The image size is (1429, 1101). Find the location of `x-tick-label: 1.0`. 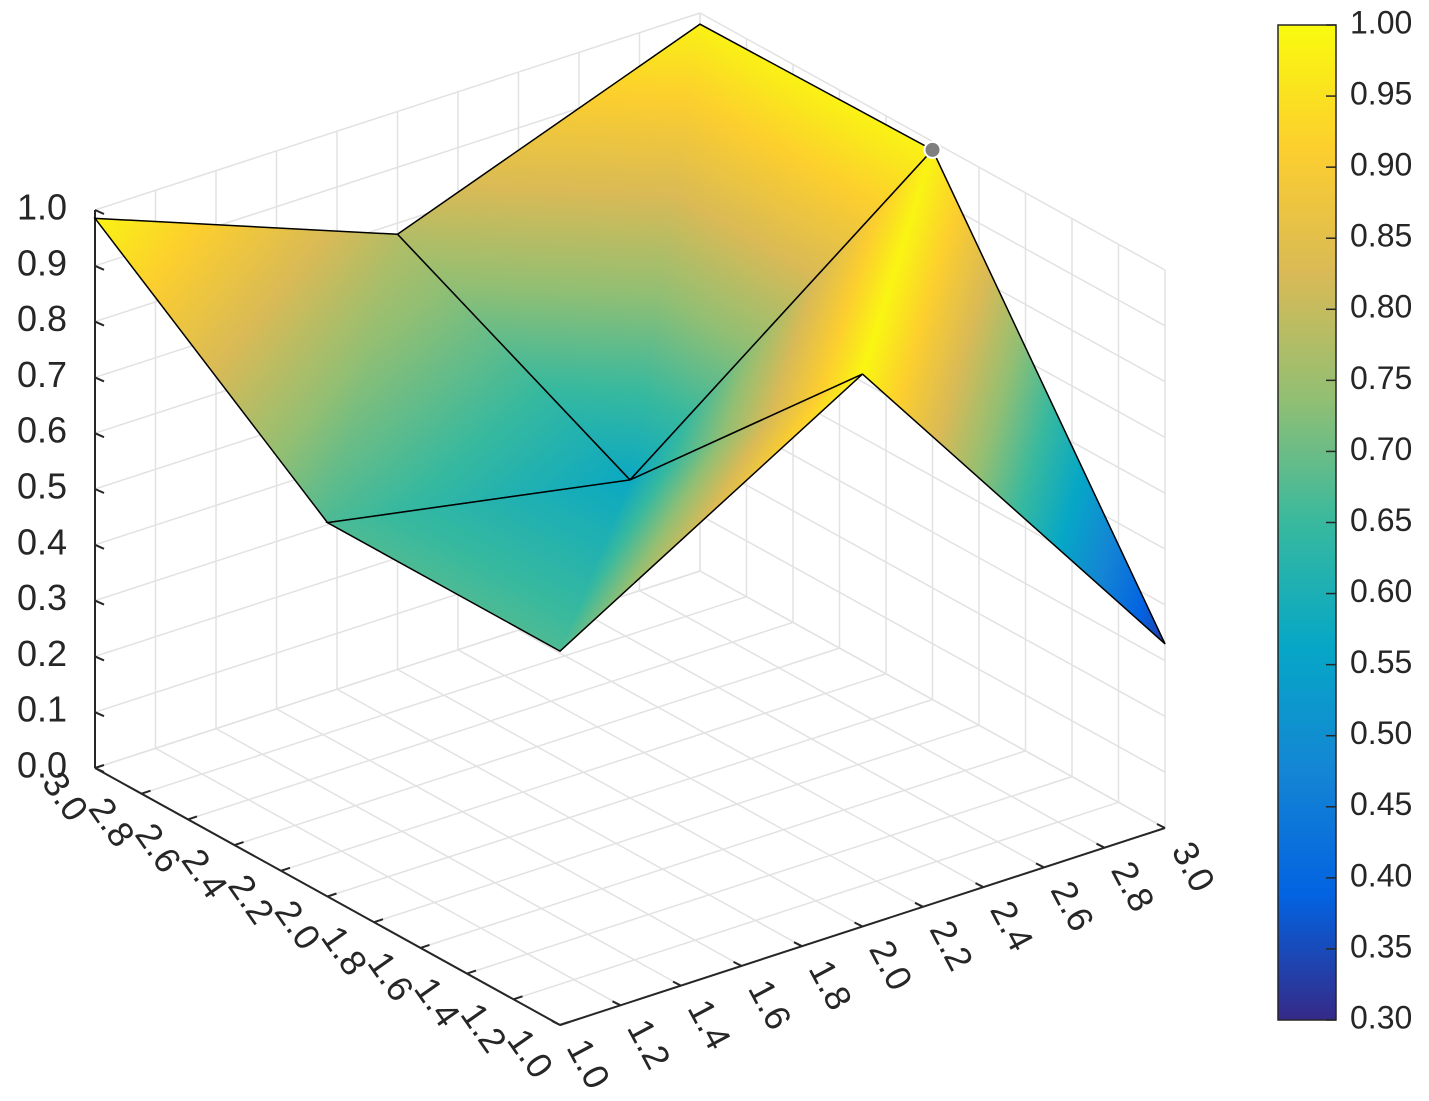

x-tick-label: 1.0 is located at coordinates (589, 1063).